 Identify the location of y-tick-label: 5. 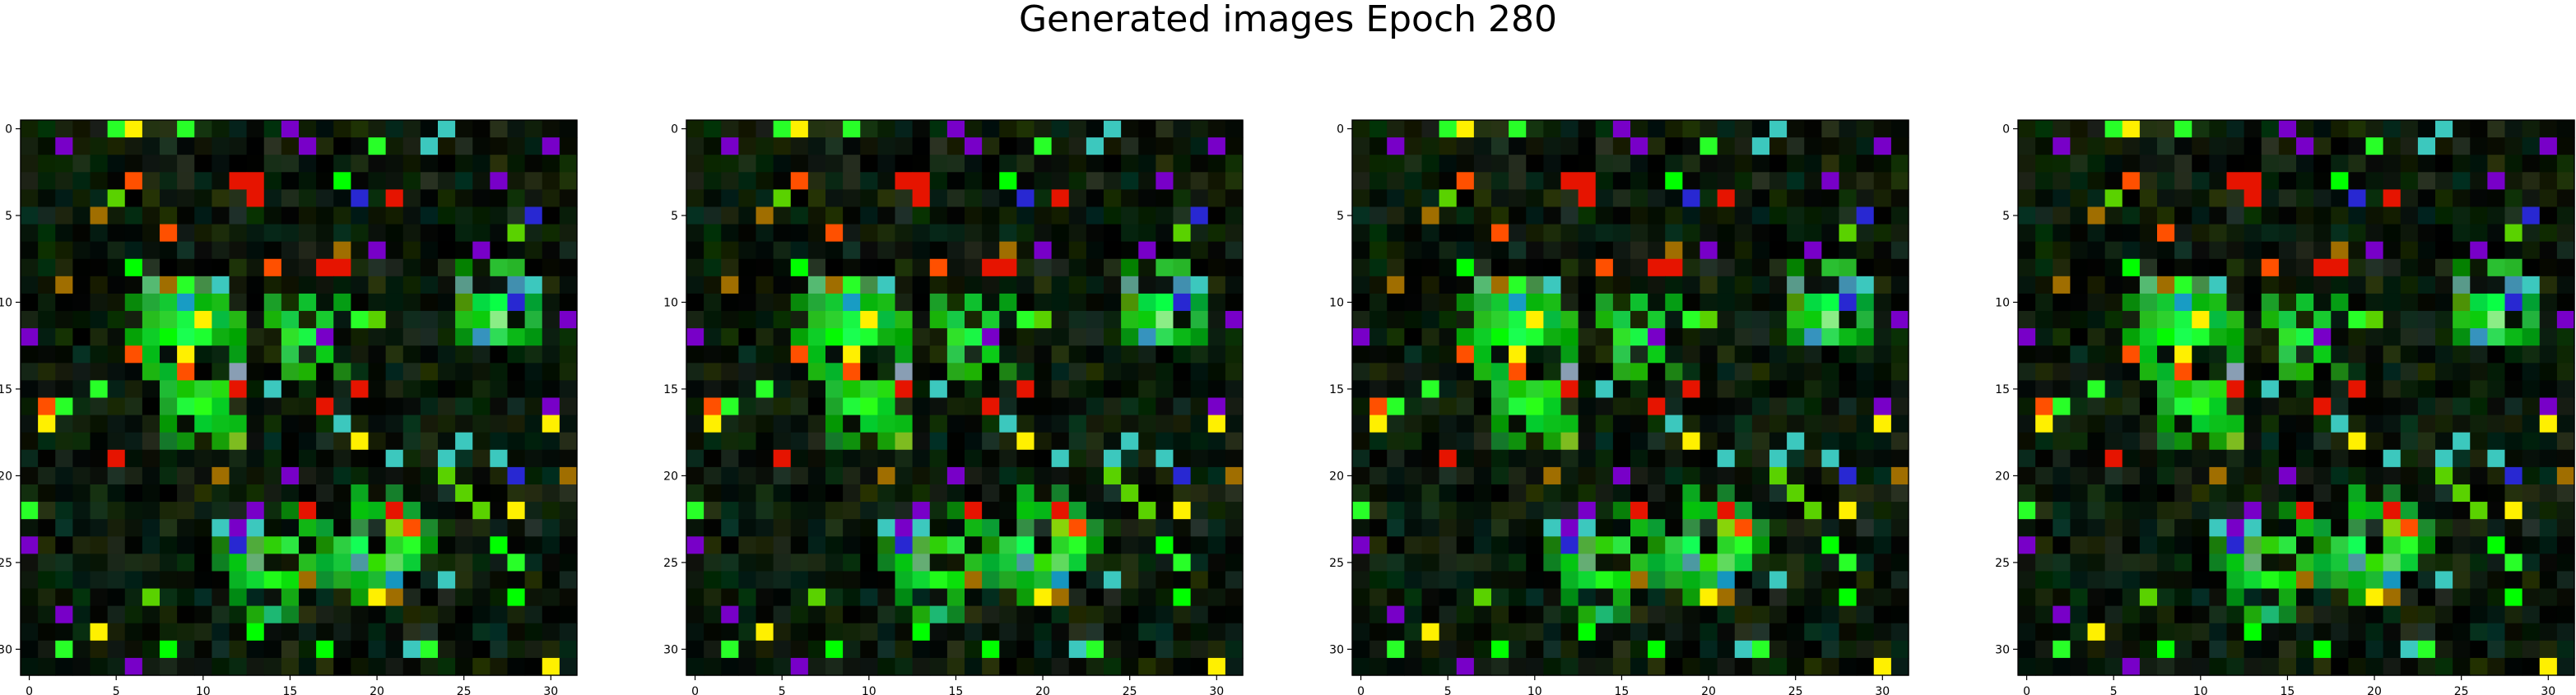
(674, 216).